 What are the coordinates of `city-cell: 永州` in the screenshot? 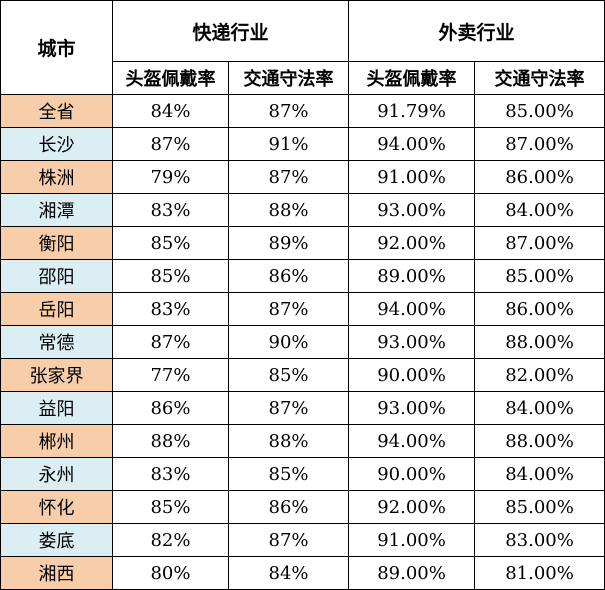 It's located at (56, 474).